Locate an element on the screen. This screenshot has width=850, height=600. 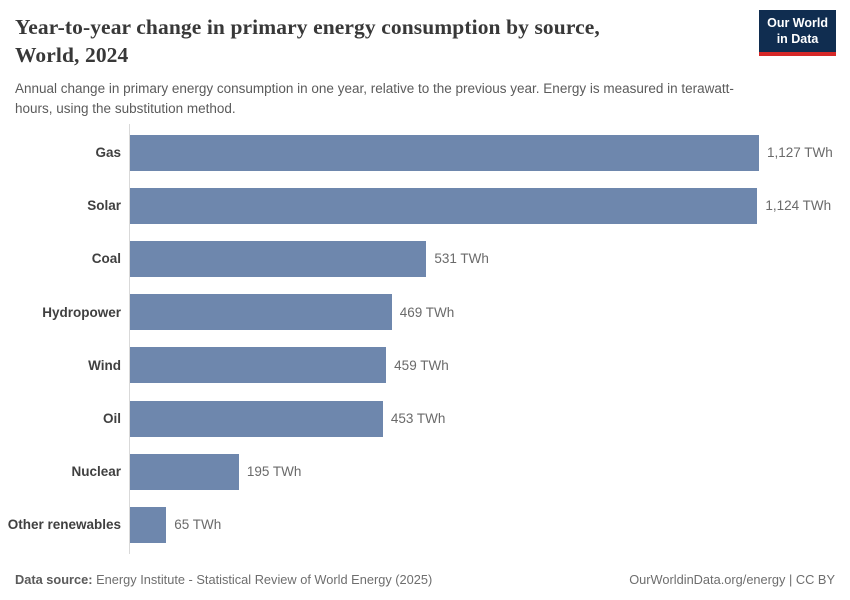
owid-logo-line1: Our World is located at coordinates (797, 23).